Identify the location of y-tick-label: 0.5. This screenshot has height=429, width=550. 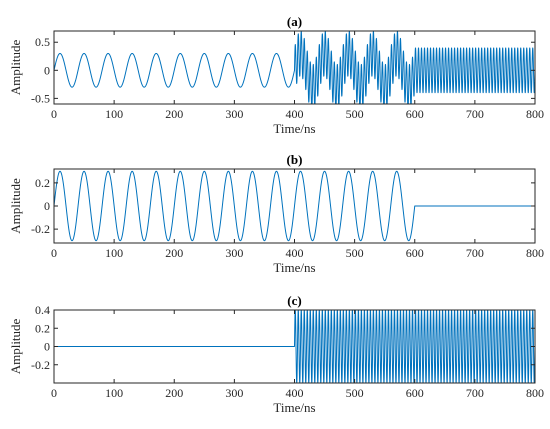
(42, 42).